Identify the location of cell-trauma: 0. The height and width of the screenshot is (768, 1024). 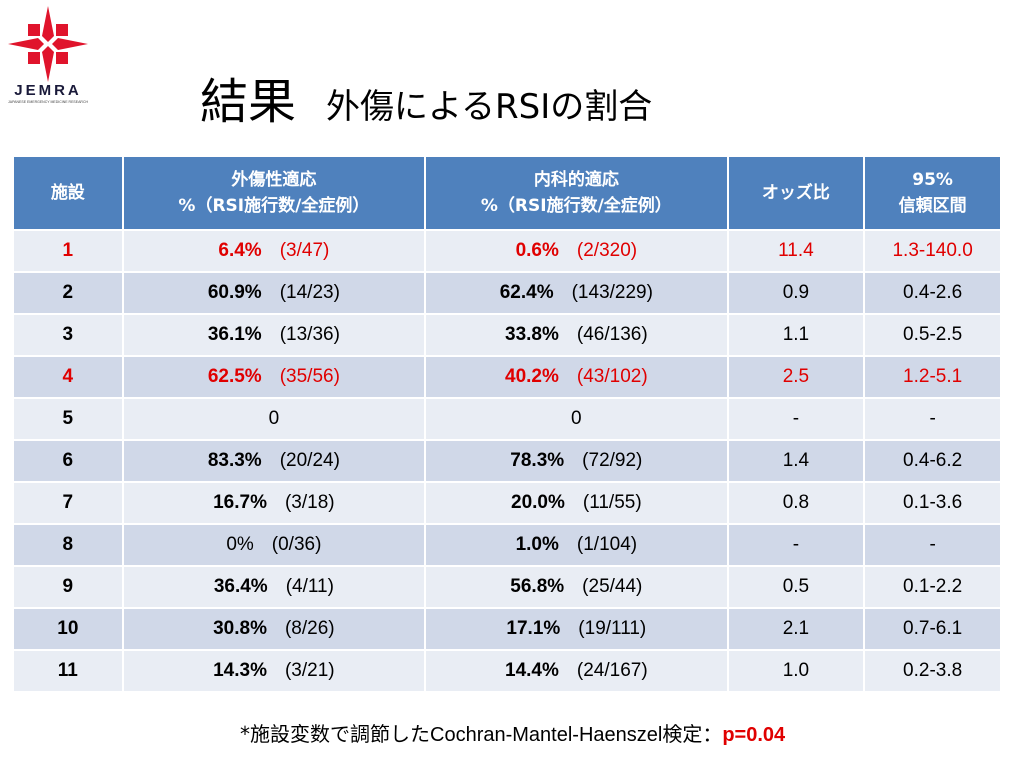
(274, 419).